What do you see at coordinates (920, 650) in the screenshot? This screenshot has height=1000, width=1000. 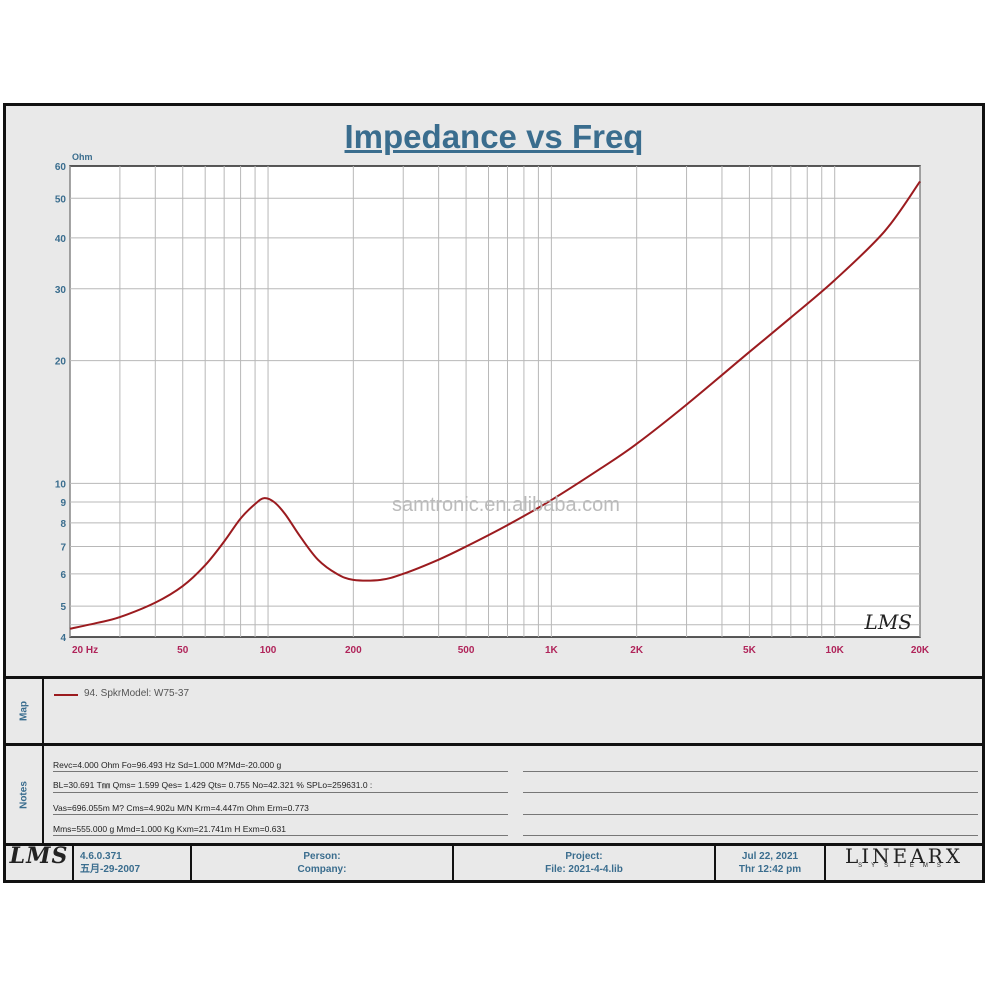 I see `x-tick-label: 20K` at bounding box center [920, 650].